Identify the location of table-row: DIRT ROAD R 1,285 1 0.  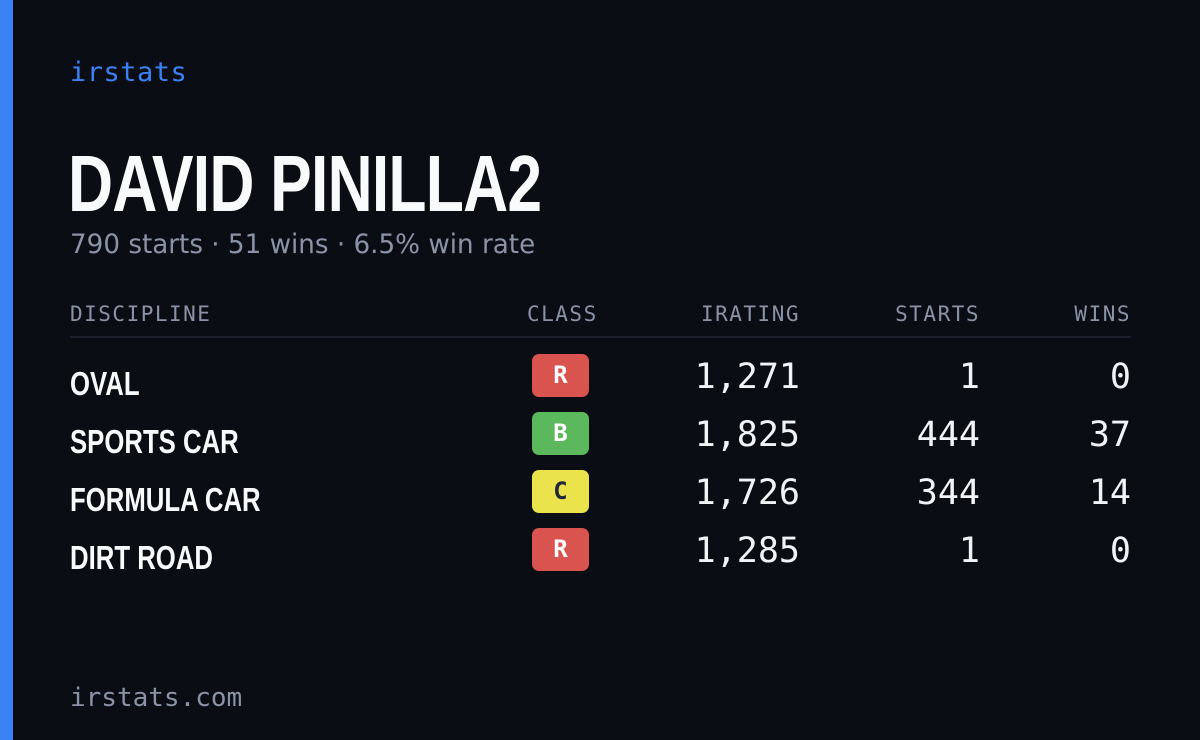
(600, 557).